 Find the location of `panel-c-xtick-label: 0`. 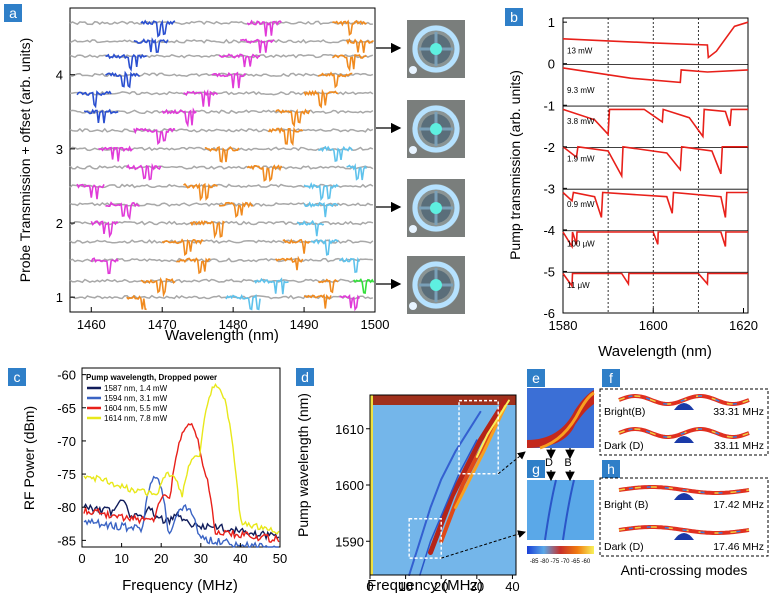

panel-c-xtick-label: 0 is located at coordinates (81, 558).